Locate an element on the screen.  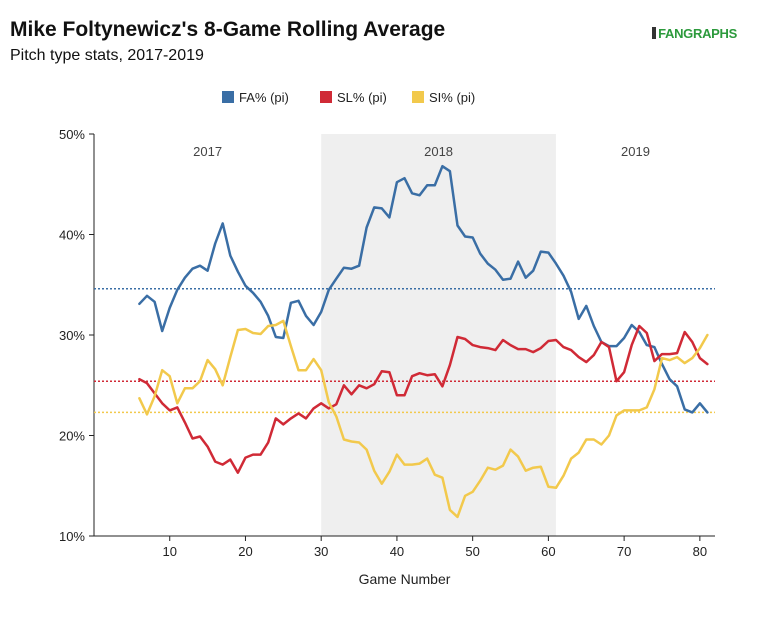
x-tick-label: 40 is located at coordinates (397, 551).